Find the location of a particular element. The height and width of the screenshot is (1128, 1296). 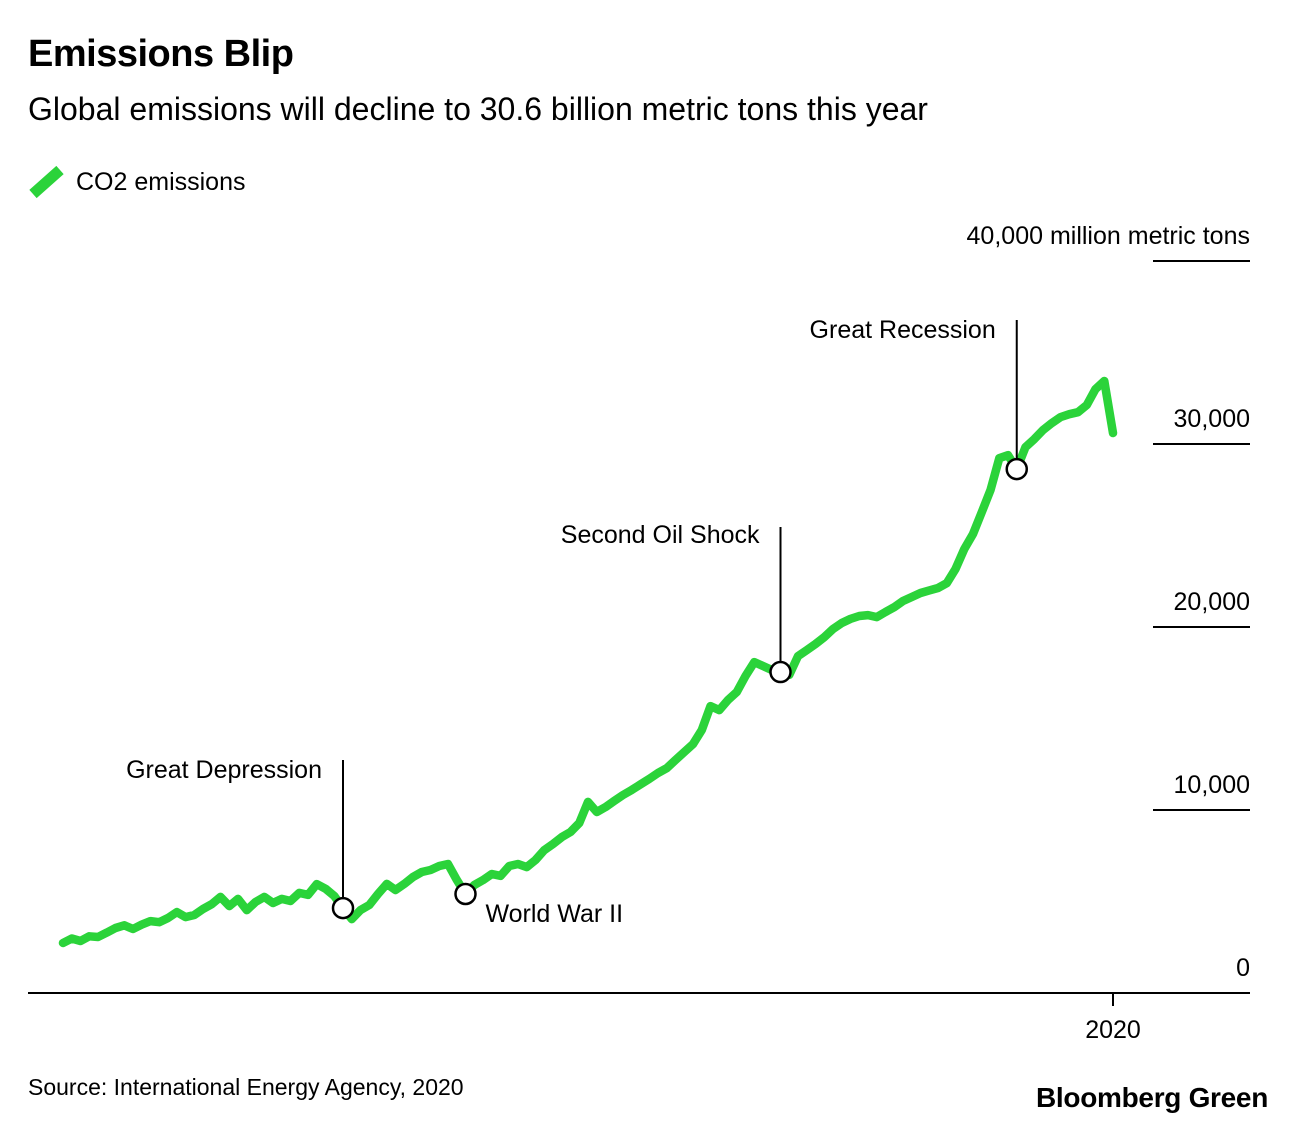

x-axis-line is located at coordinates (639, 993).